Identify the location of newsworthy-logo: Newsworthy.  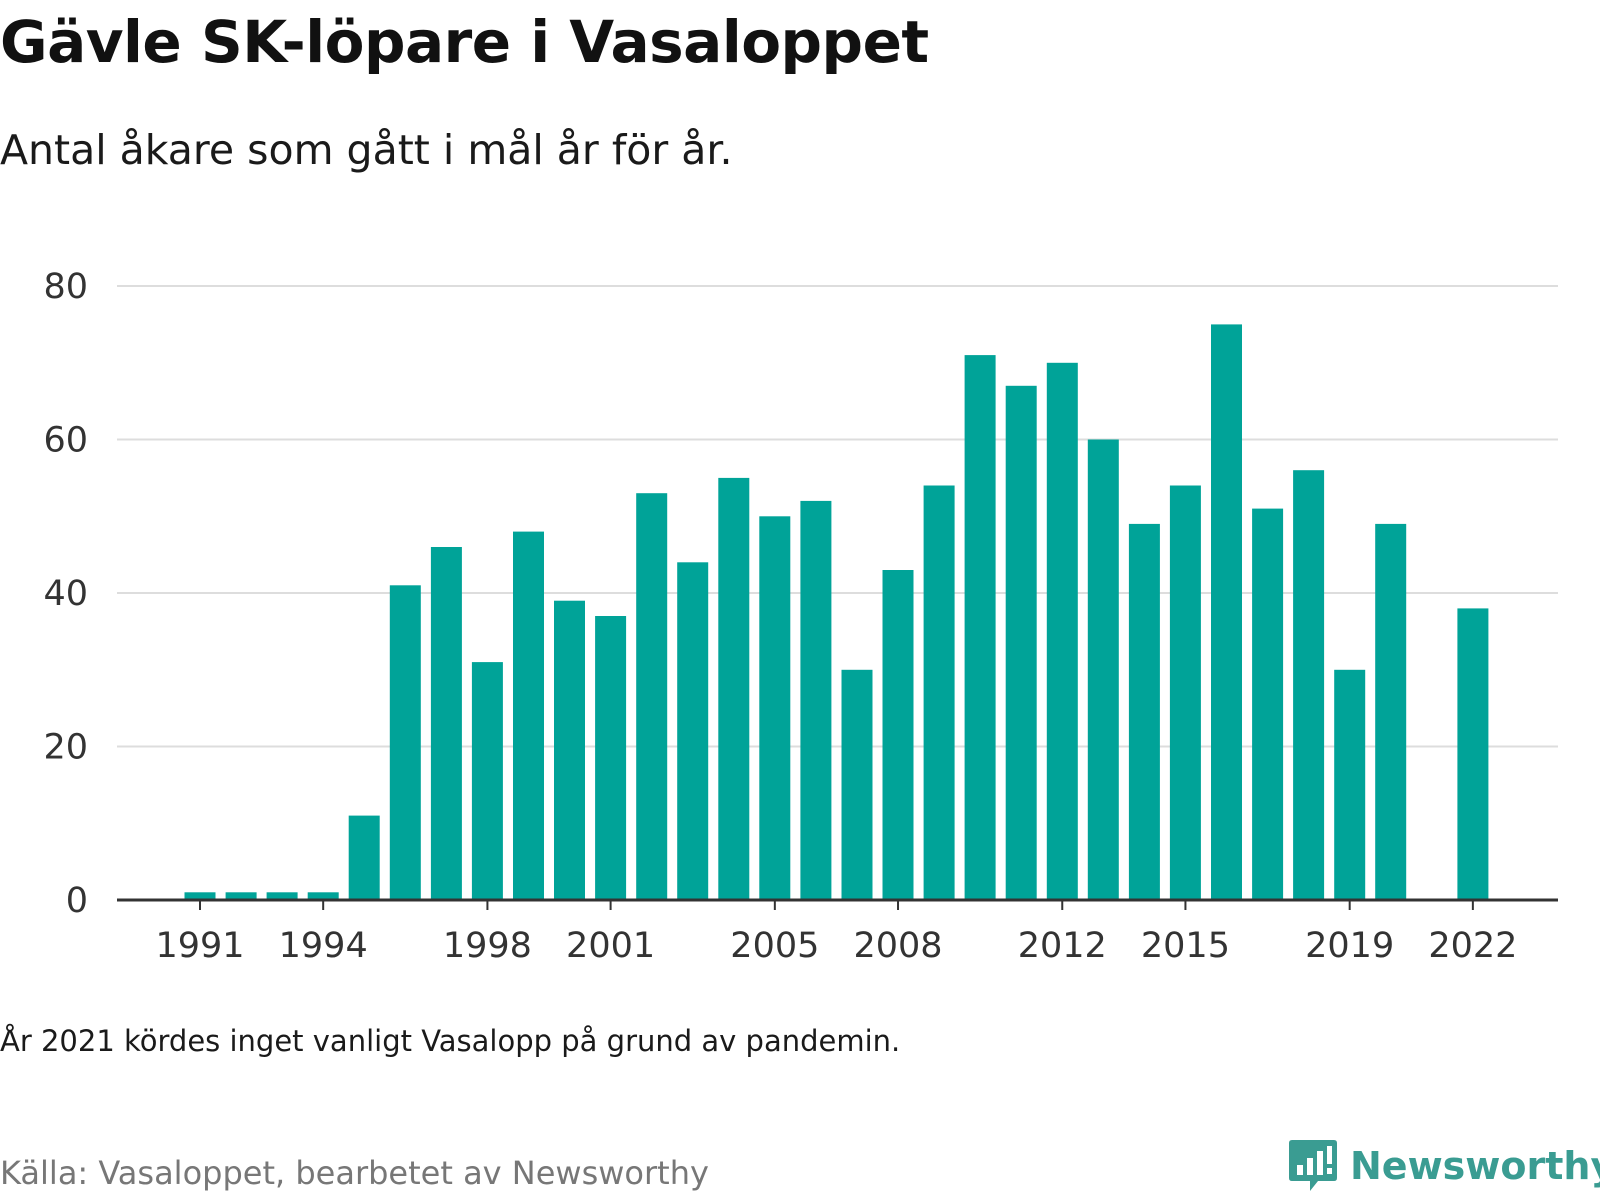
(1444, 1166).